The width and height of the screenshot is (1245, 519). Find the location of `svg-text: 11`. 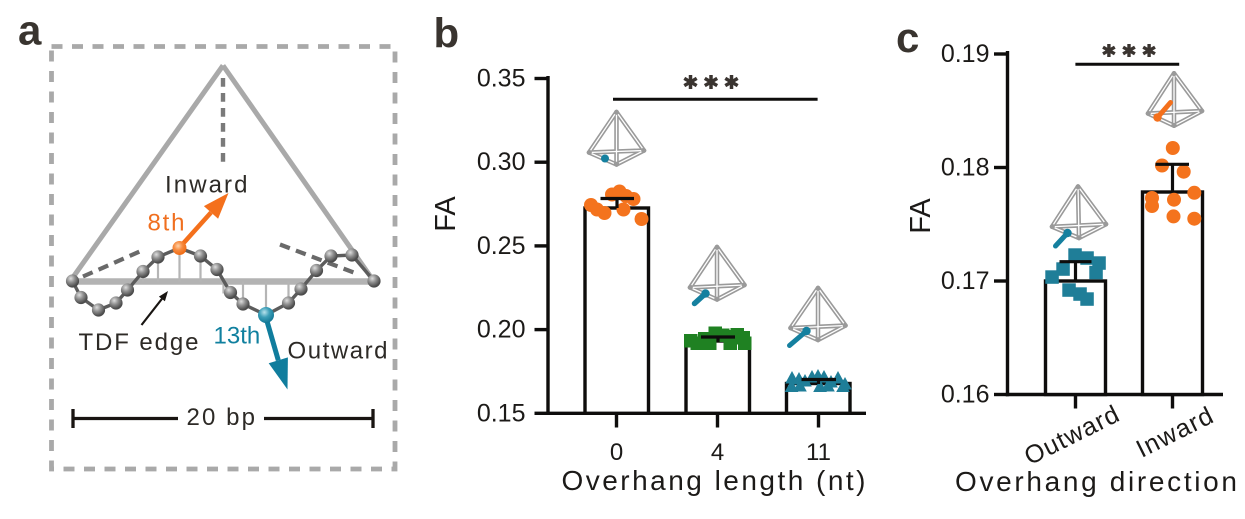

svg-text: 11 is located at coordinates (818, 452).